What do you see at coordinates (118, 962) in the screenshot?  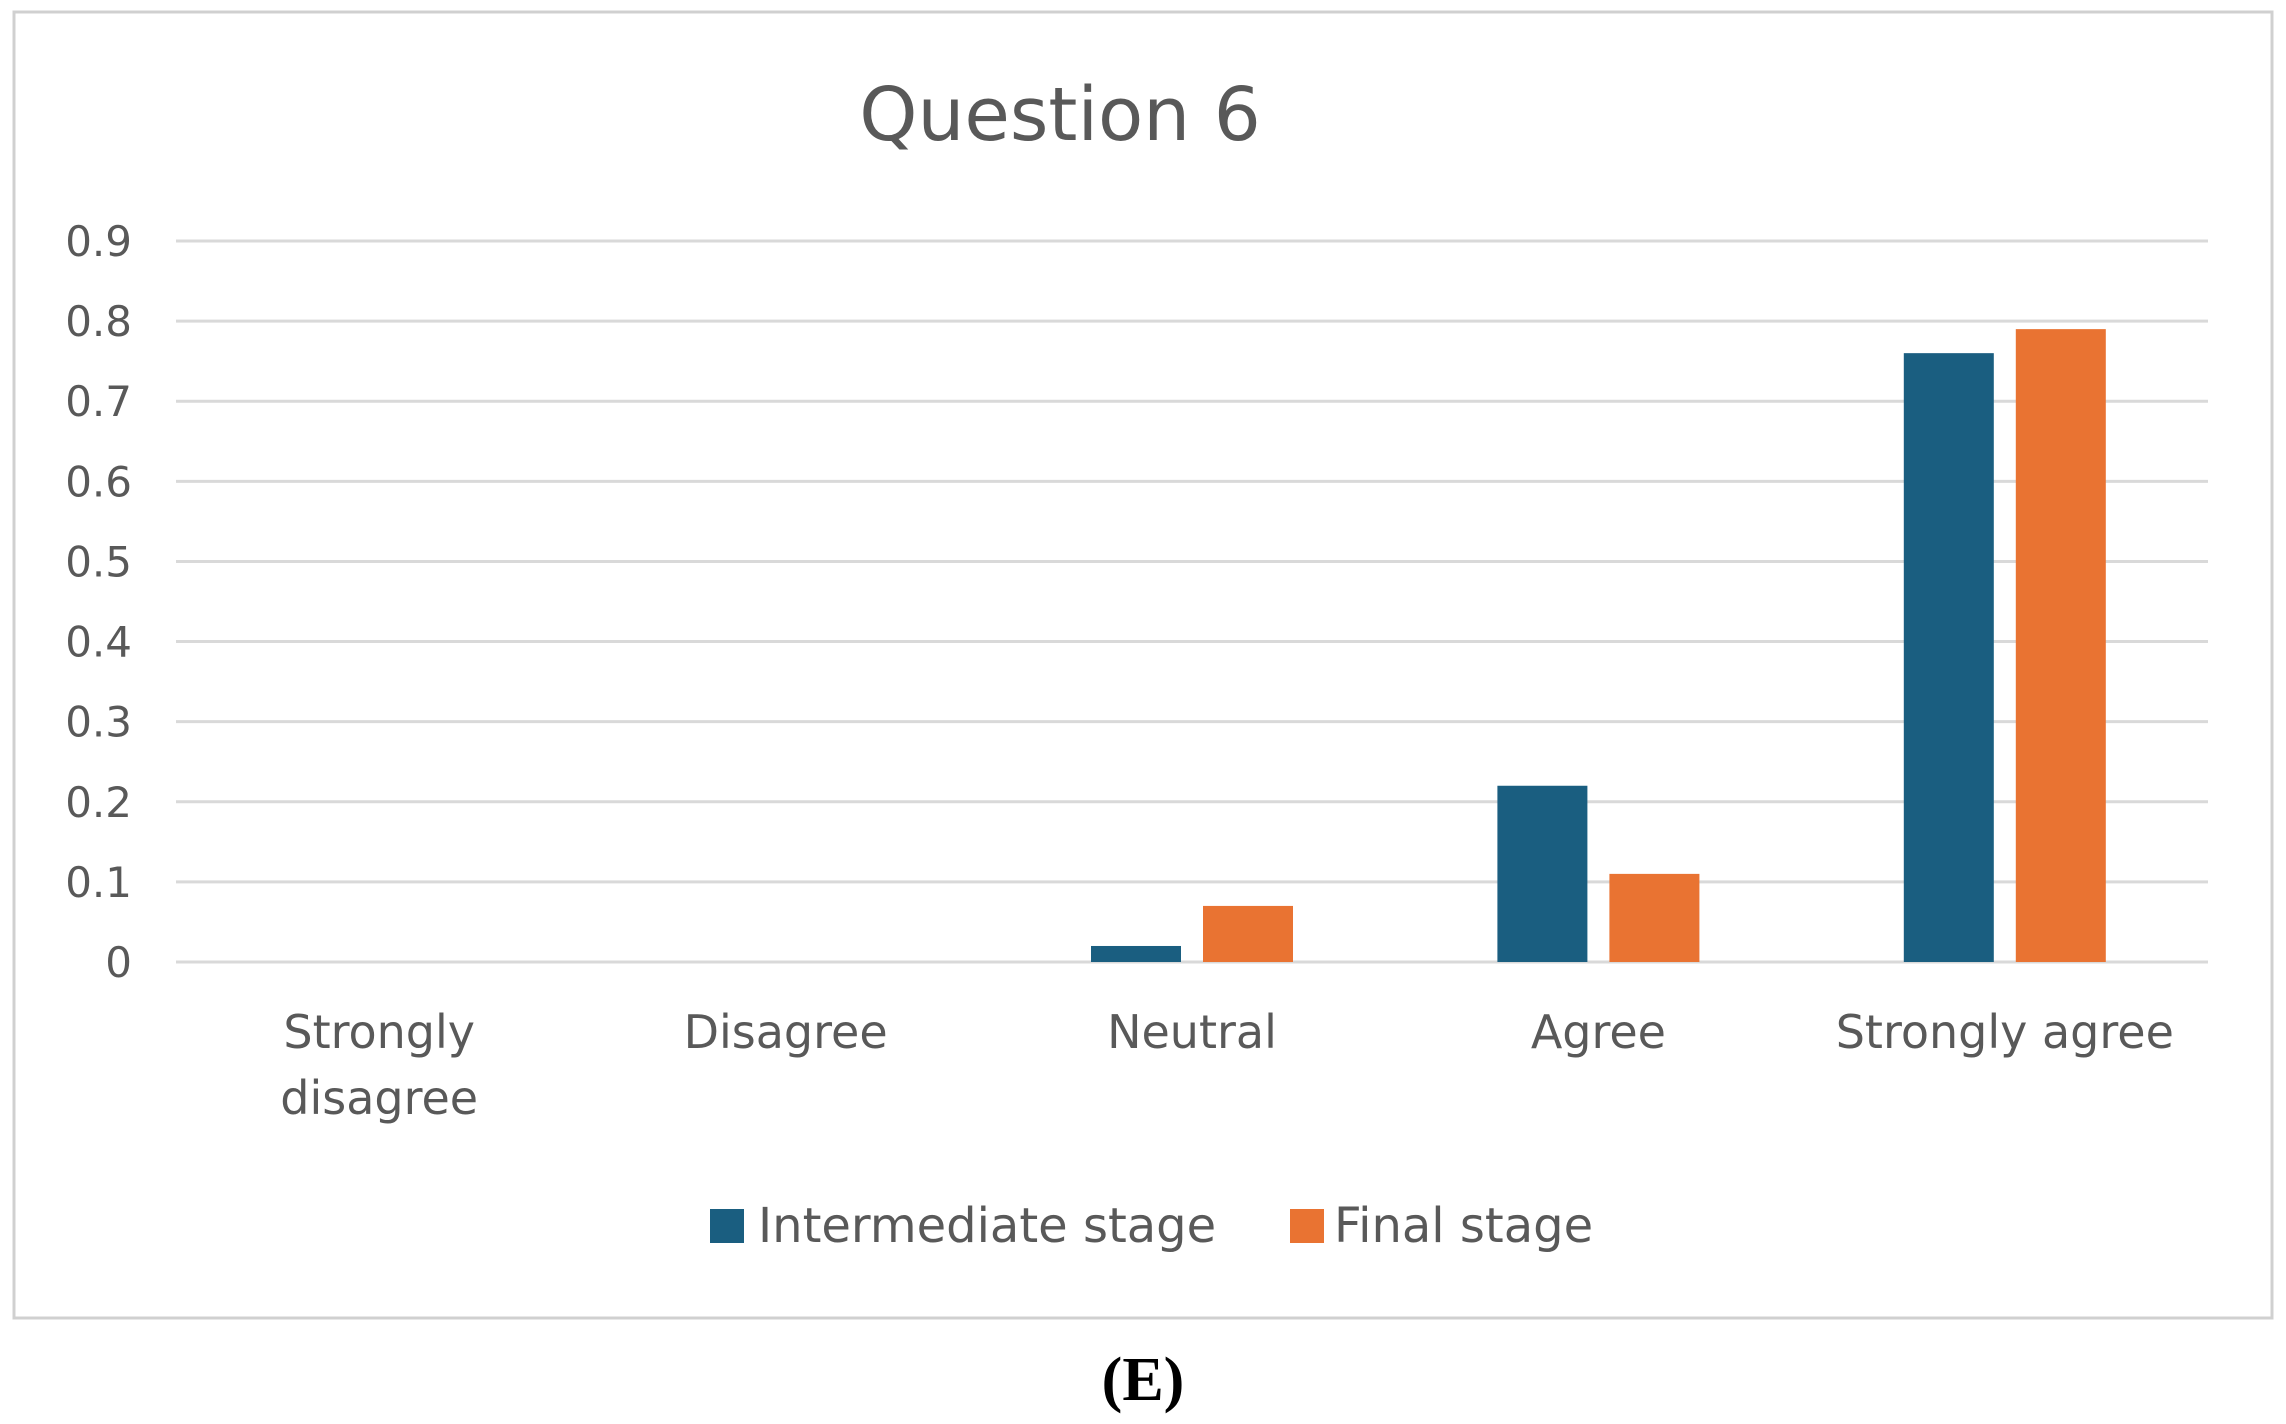 I see `y-tick-label: 0` at bounding box center [118, 962].